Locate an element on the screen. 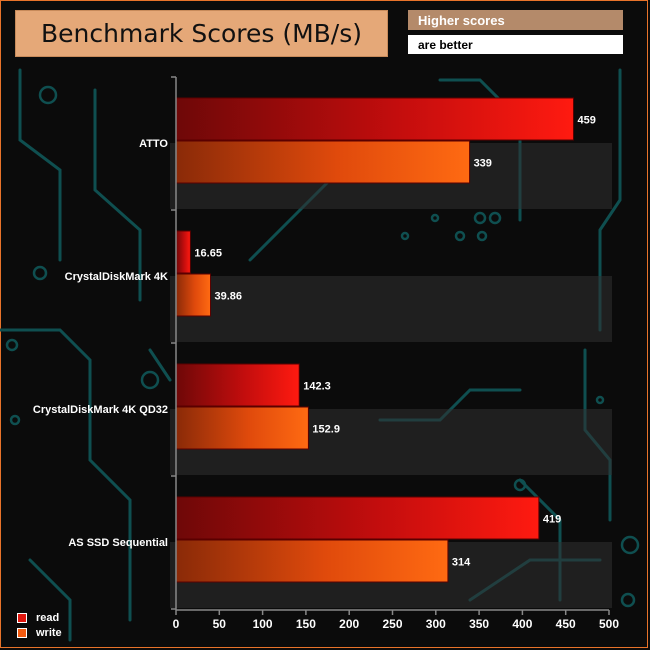 The width and height of the screenshot is (650, 650). legend-label-read: read is located at coordinates (48, 617).